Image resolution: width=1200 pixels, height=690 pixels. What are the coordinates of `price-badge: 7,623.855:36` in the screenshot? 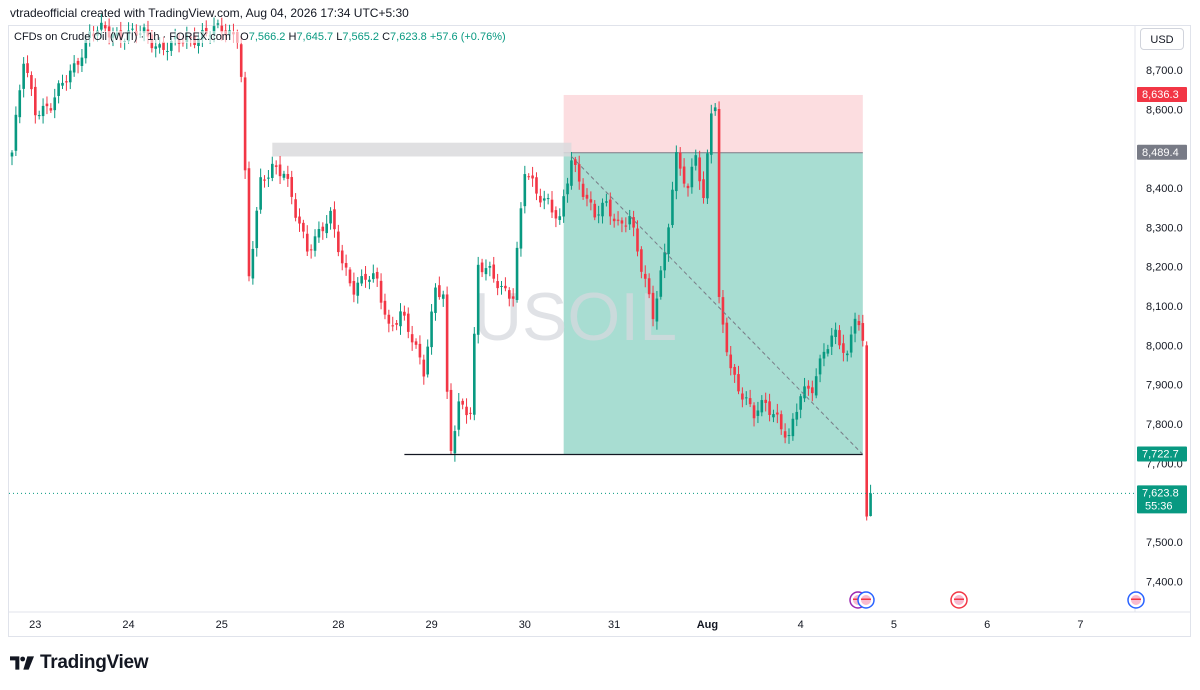 It's located at (1162, 499).